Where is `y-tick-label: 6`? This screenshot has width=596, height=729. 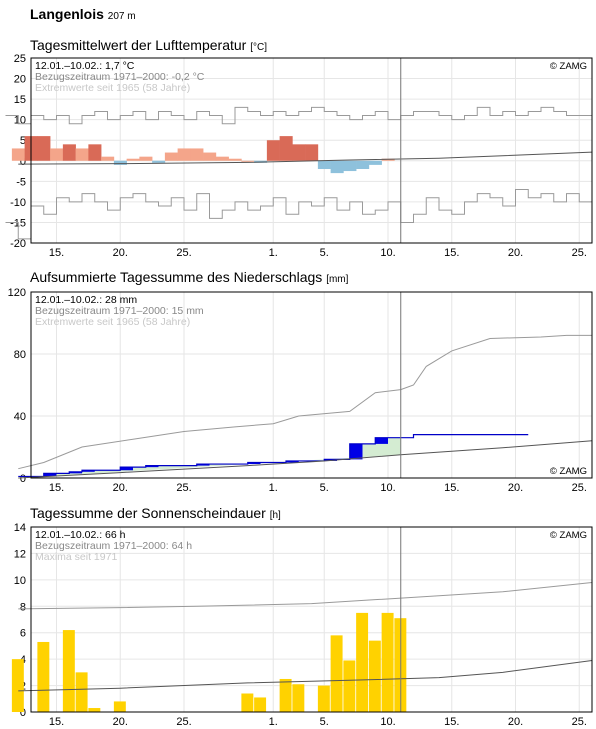
y-tick-label: 6 is located at coordinates (23, 634).